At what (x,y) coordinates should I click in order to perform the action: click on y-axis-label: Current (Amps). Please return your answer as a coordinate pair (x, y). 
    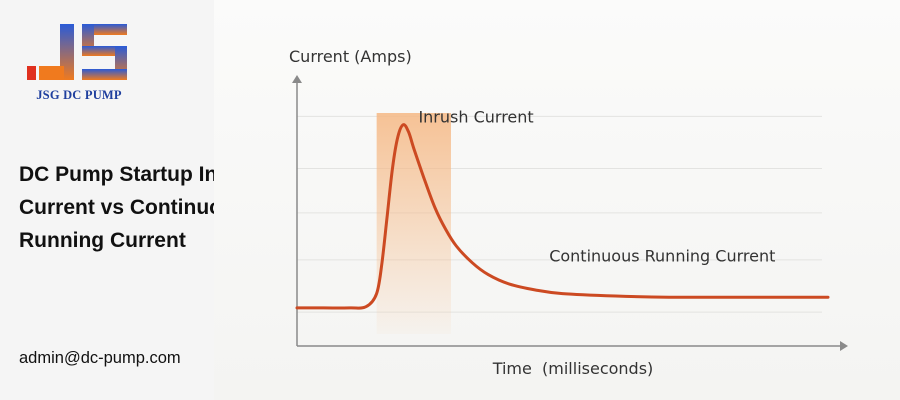
    Looking at the image, I should click on (350, 56).